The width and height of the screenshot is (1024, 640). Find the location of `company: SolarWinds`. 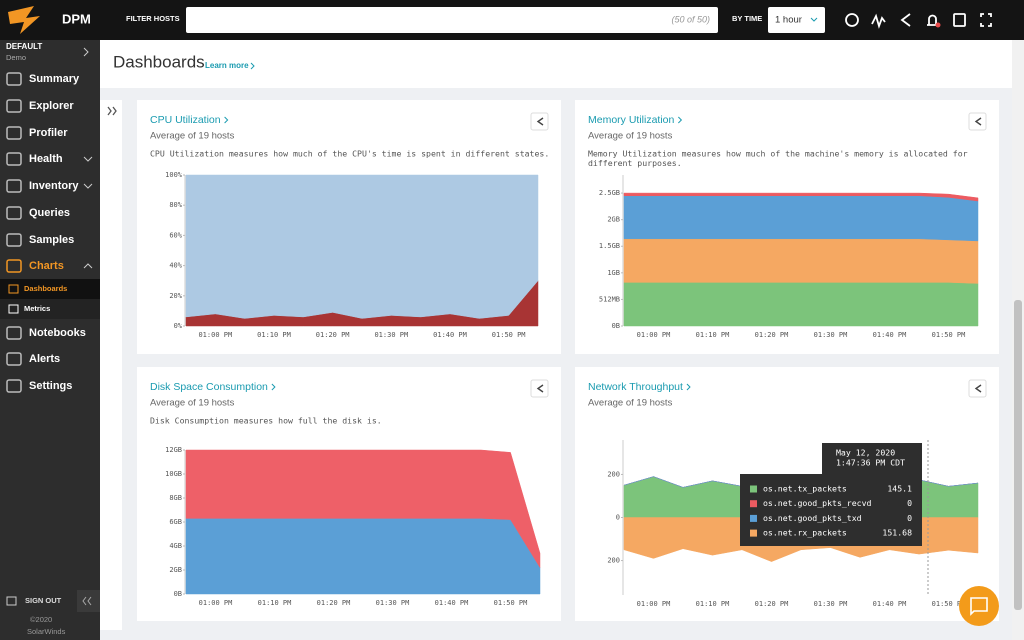

company: SolarWinds is located at coordinates (46, 631).